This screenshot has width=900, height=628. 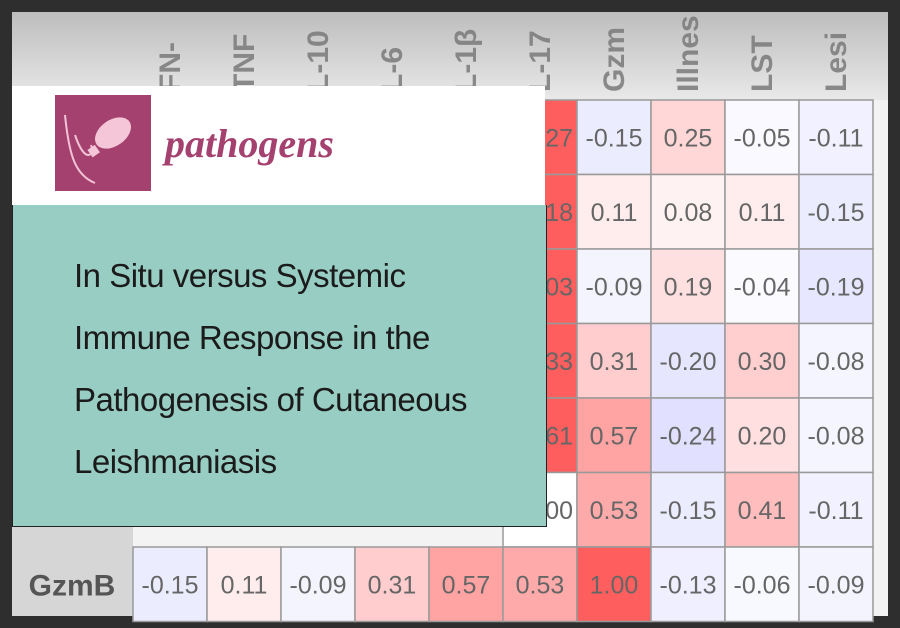 What do you see at coordinates (559, 362) in the screenshot?
I see `cell-value: 33` at bounding box center [559, 362].